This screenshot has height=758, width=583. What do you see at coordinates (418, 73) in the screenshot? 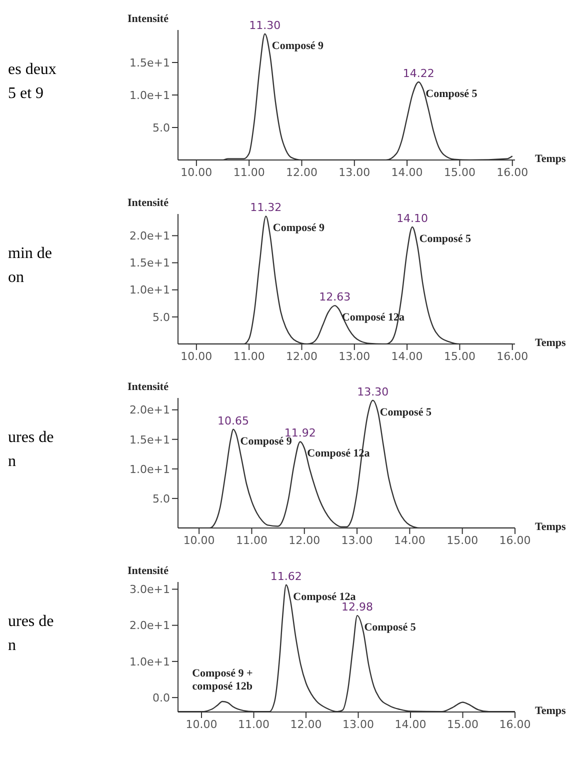
I see `annotation: 14.22` at bounding box center [418, 73].